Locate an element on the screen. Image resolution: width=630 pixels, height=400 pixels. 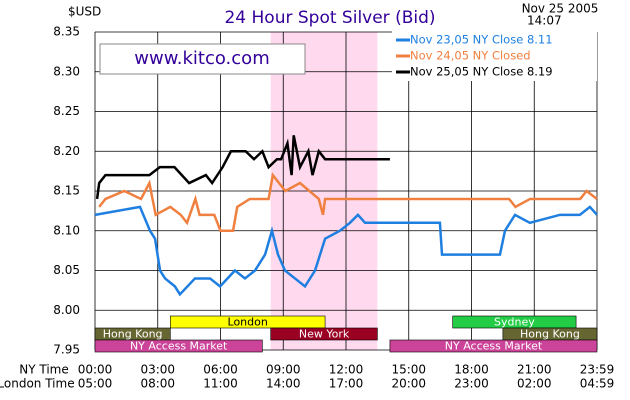
y-tick-label: 7.95 is located at coordinates (66, 350).